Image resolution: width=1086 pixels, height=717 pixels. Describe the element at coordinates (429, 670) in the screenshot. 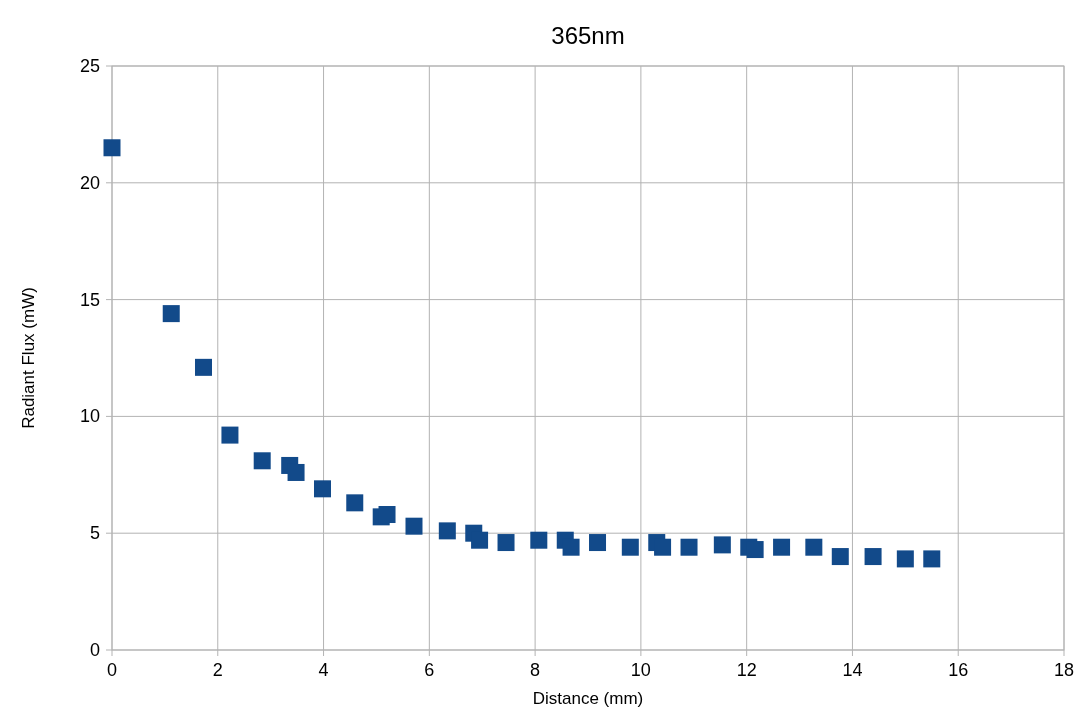

I see `x-tick-label: 6` at that location.